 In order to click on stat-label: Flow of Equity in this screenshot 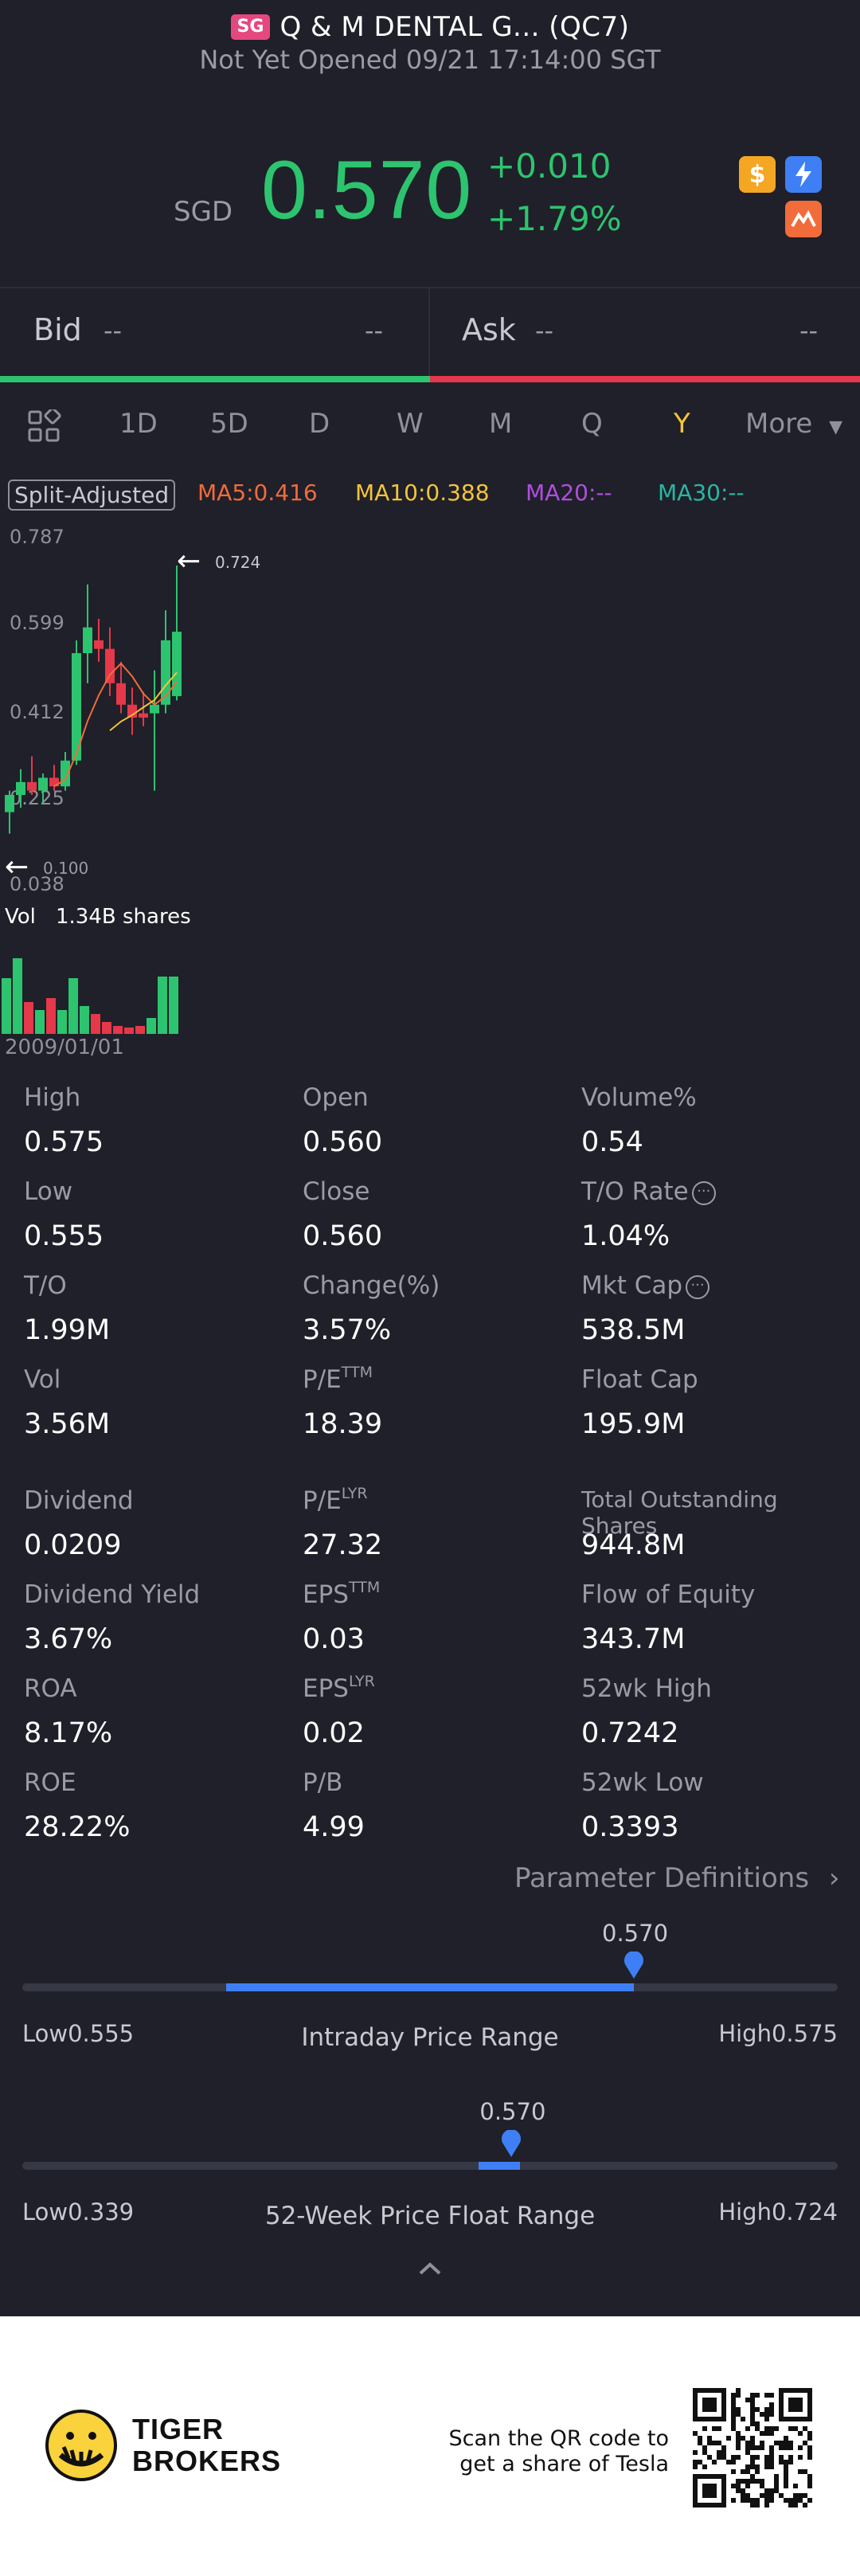, I will do `click(668, 1594)`.